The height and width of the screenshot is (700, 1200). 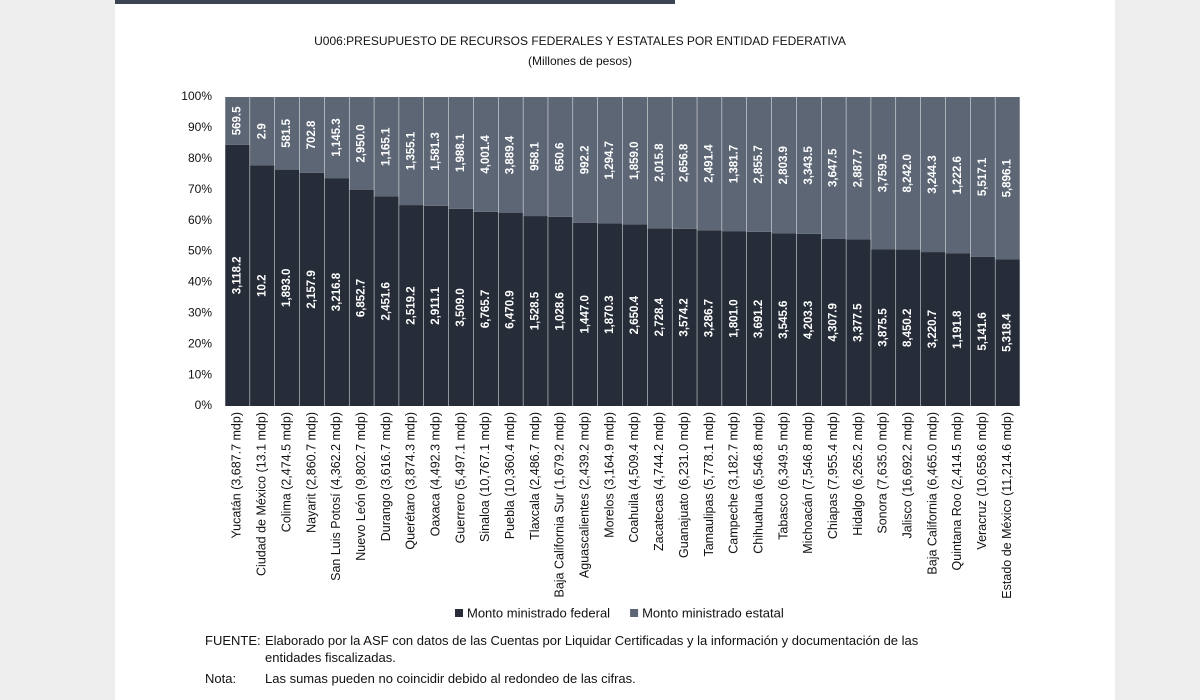 I want to click on value-label: 8,450.2, so click(x=908, y=328).